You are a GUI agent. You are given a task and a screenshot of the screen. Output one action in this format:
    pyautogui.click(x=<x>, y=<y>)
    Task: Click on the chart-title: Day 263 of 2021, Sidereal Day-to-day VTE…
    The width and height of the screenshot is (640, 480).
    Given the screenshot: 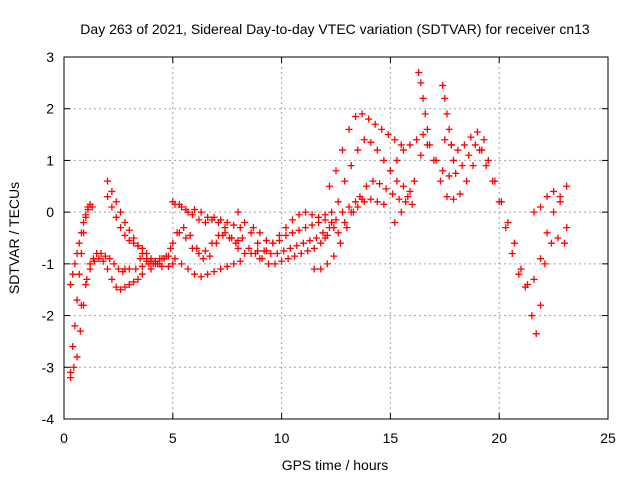 What is the action you would take?
    pyautogui.click(x=335, y=29)
    